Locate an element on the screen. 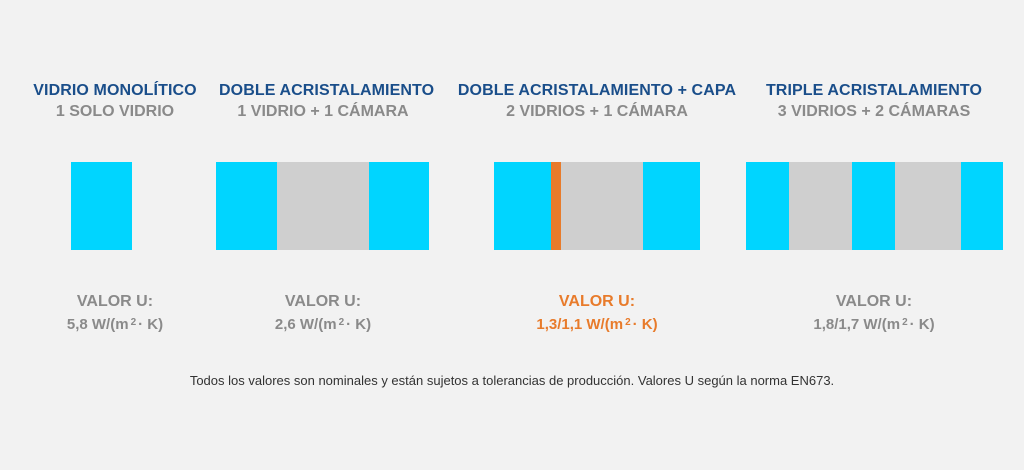  u-value: 1,8/1,7 W/(m 2 · K) is located at coordinates (874, 324).